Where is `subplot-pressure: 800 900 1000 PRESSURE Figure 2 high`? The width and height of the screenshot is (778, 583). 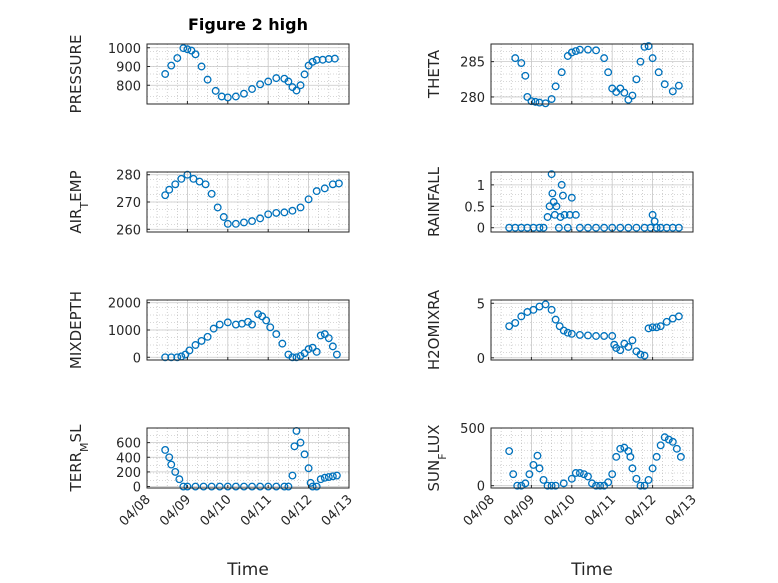
subplot-pressure: 800 900 1000 PRESSURE Figure 2 high is located at coordinates (208, 64).